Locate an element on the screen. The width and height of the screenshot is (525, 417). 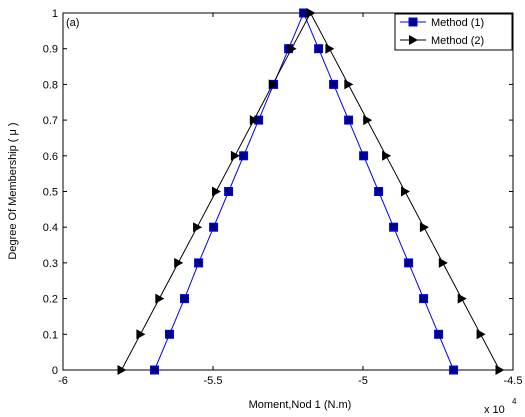
y-tick-label: 0 is located at coordinates (55, 371).